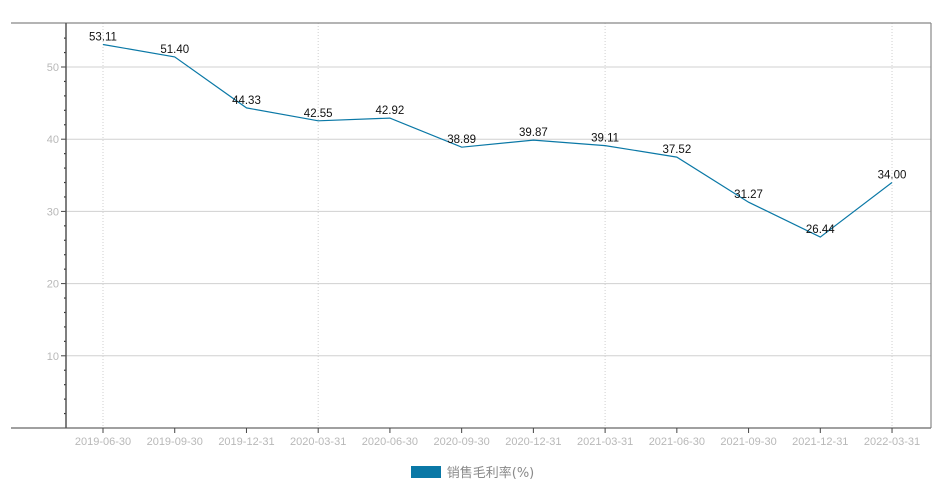 The width and height of the screenshot is (945, 493). I want to click on x-tick-label: 2022-03-31, so click(892, 442).